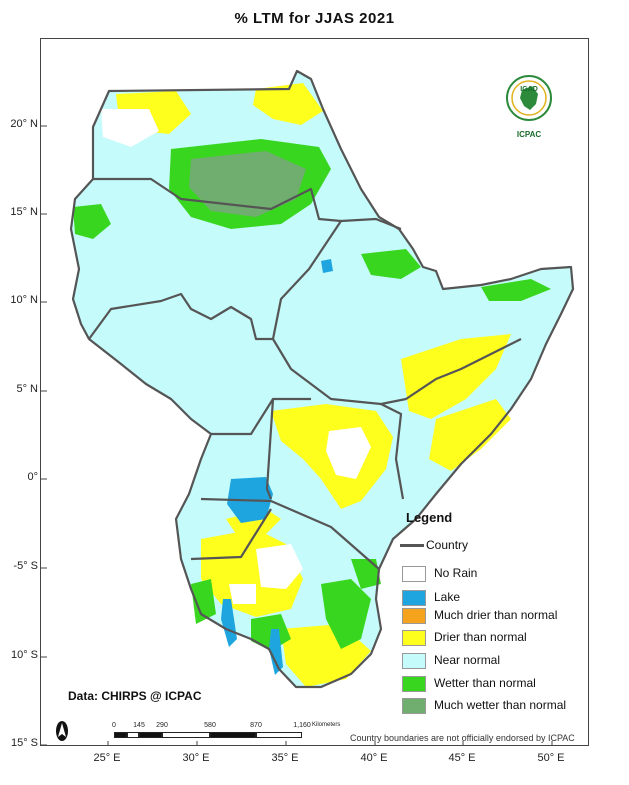 The height and width of the screenshot is (785, 629). What do you see at coordinates (162, 725) in the screenshot?
I see `scale-tick: 290` at bounding box center [162, 725].